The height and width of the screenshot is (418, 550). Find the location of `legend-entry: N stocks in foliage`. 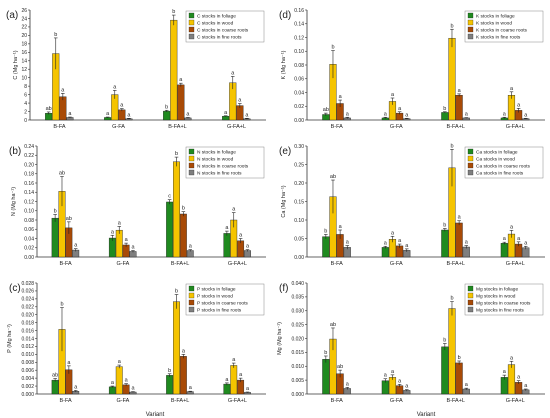

legend-entry: N stocks in foliage is located at coordinates (216, 152).